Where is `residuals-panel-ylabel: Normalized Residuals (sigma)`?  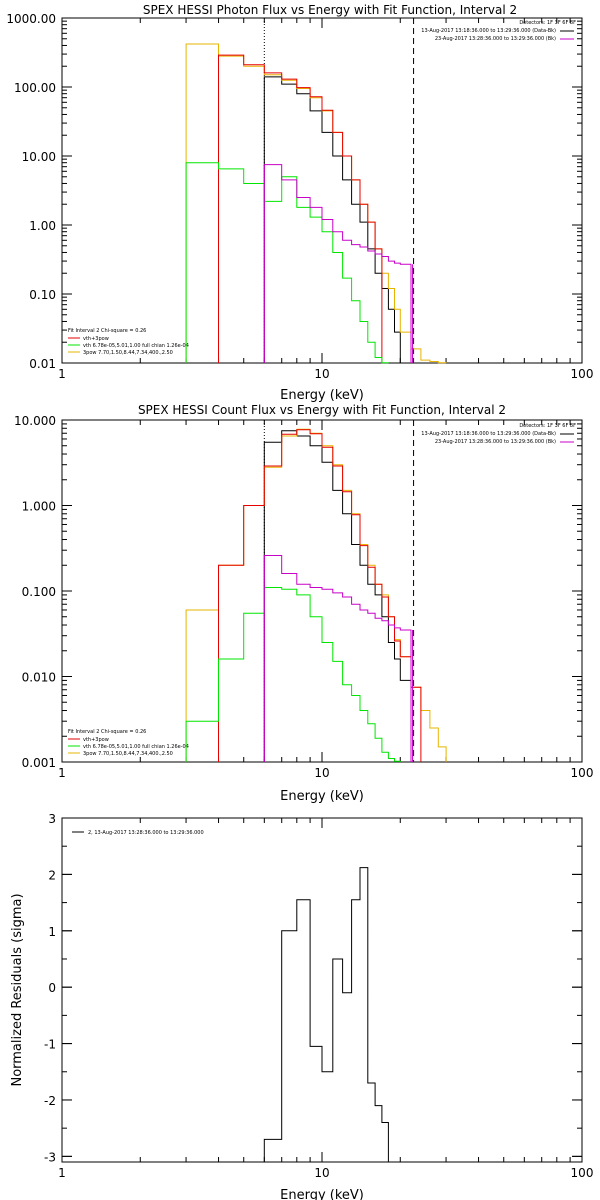
residuals-panel-ylabel: Normalized Residuals (sigma) is located at coordinates (17, 989).